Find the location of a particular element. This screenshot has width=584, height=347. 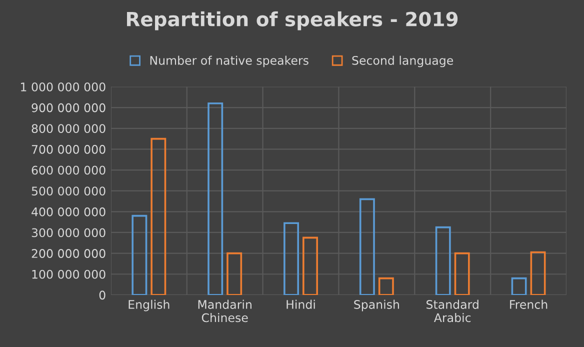

y-tick-label: 300 000 000 is located at coordinates (69, 233).